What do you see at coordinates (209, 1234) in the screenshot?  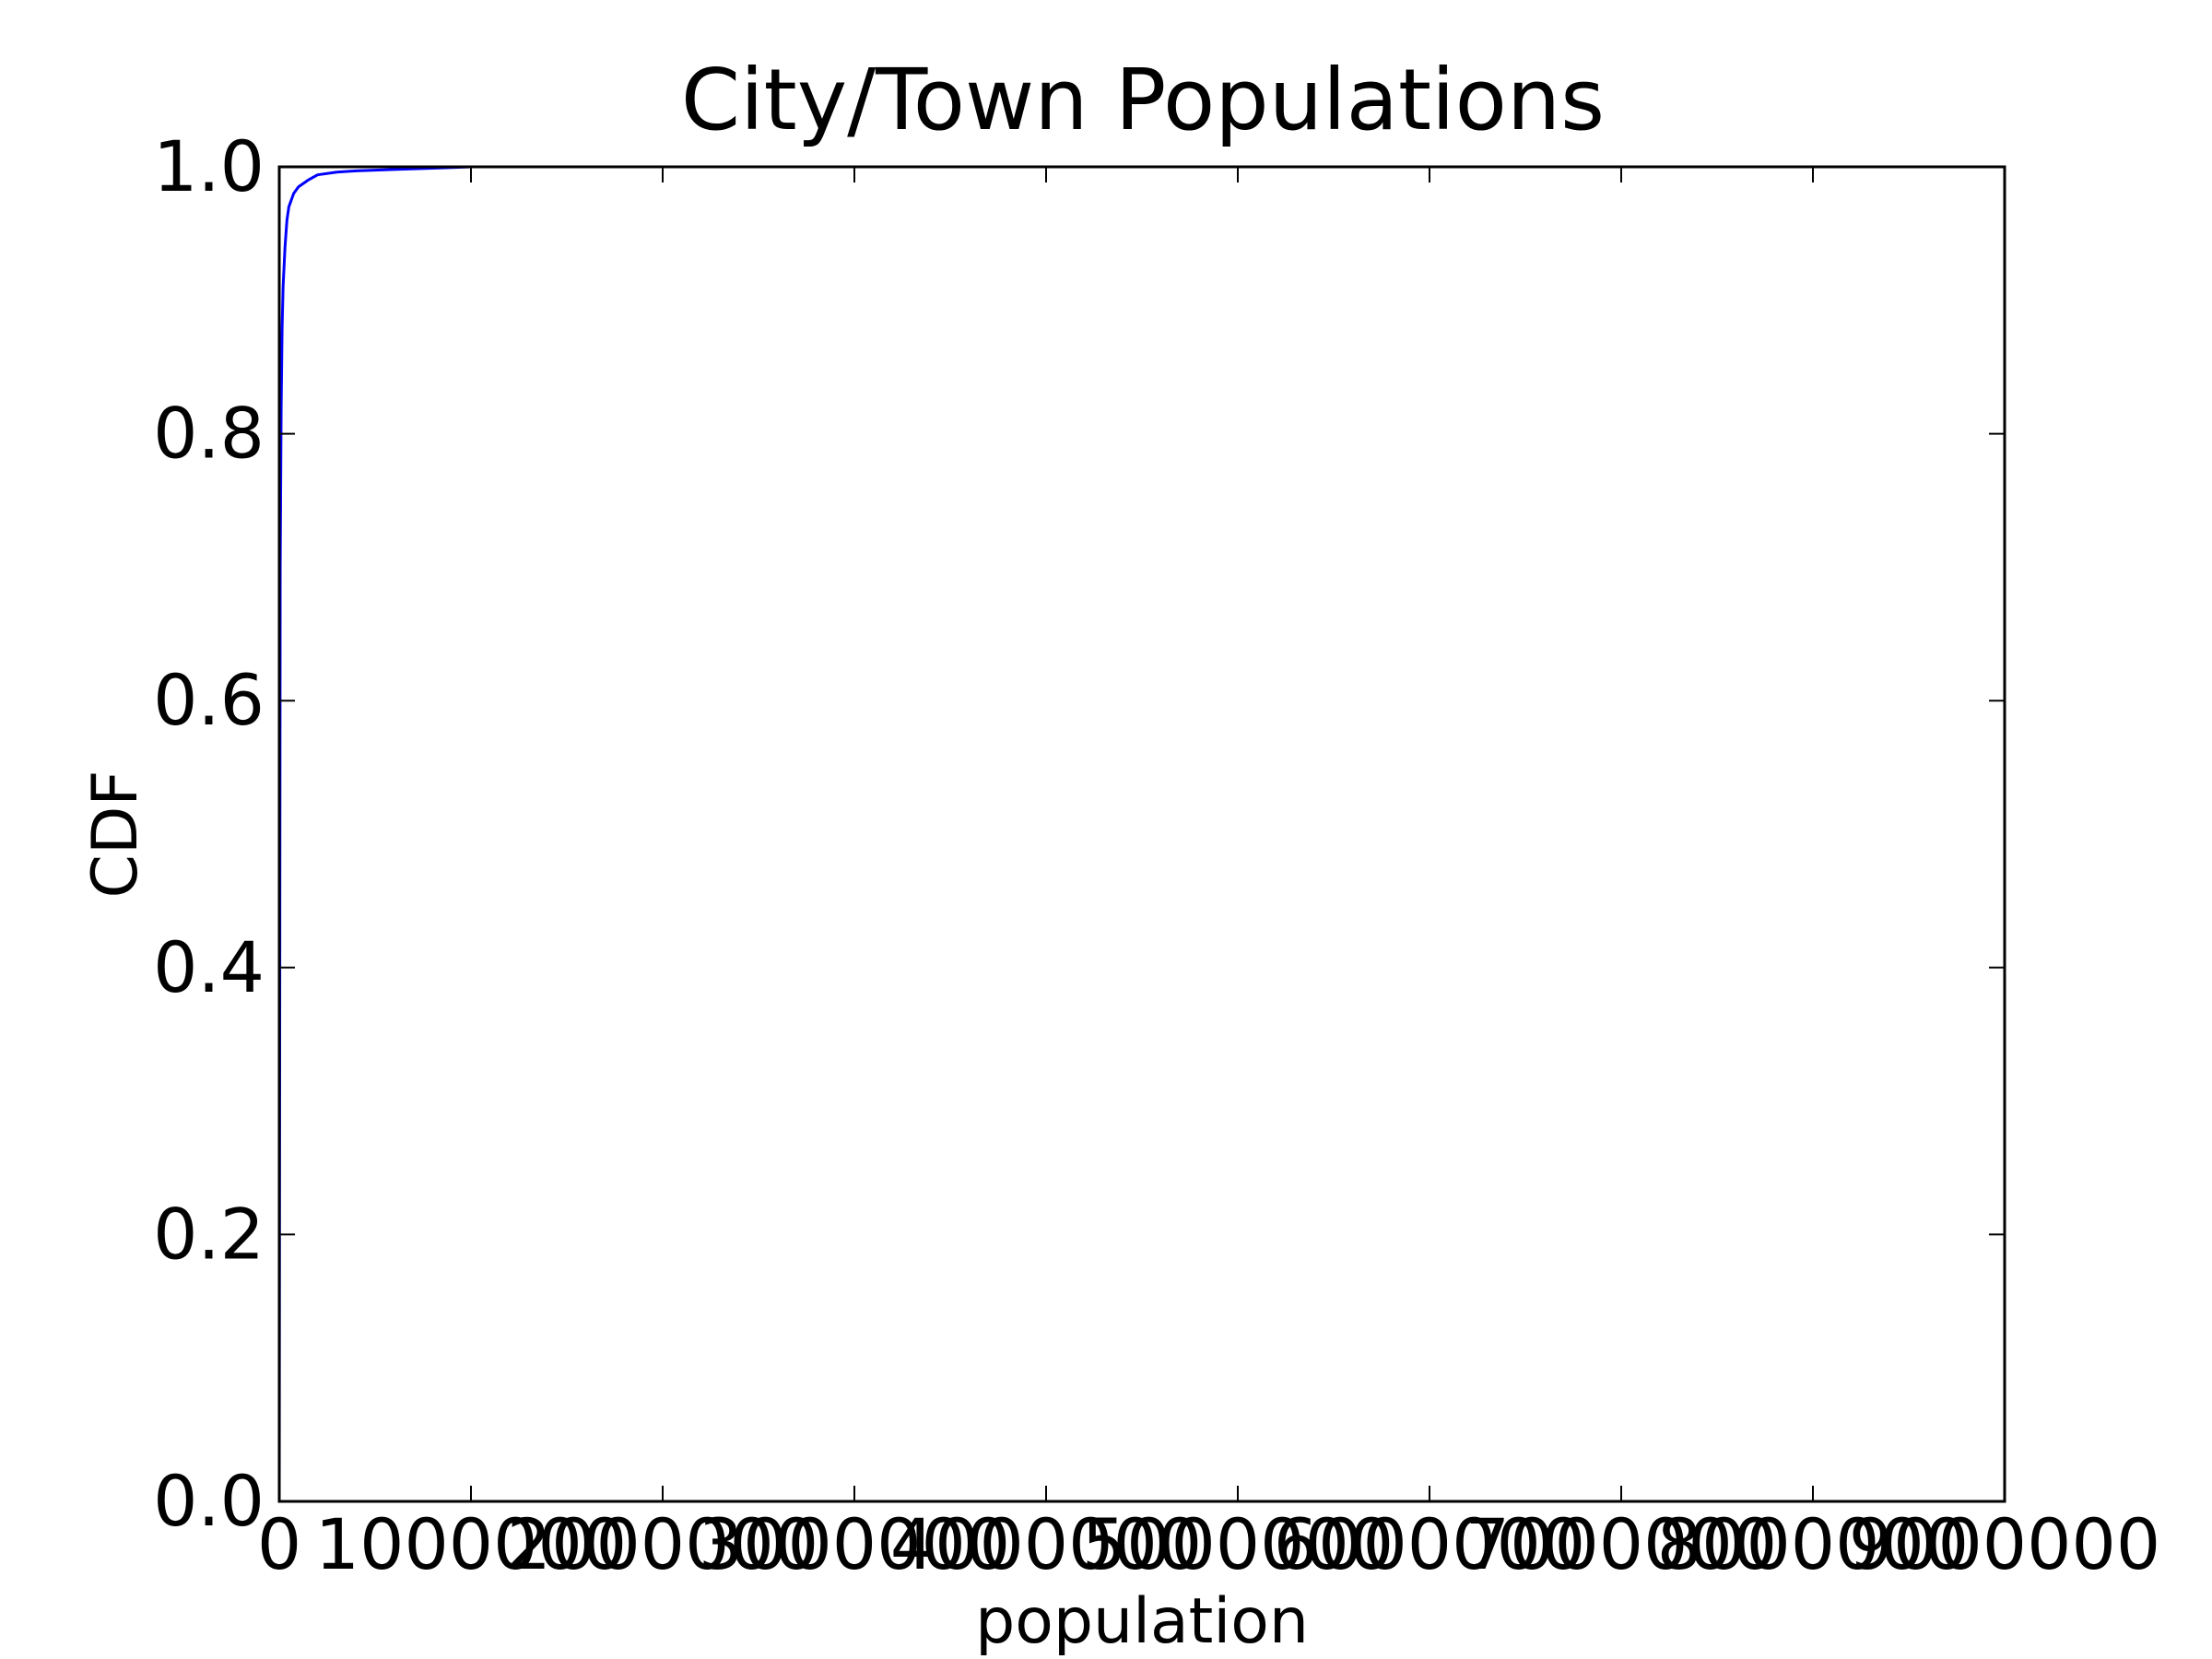 I see `y-tick-label: 0.2` at bounding box center [209, 1234].